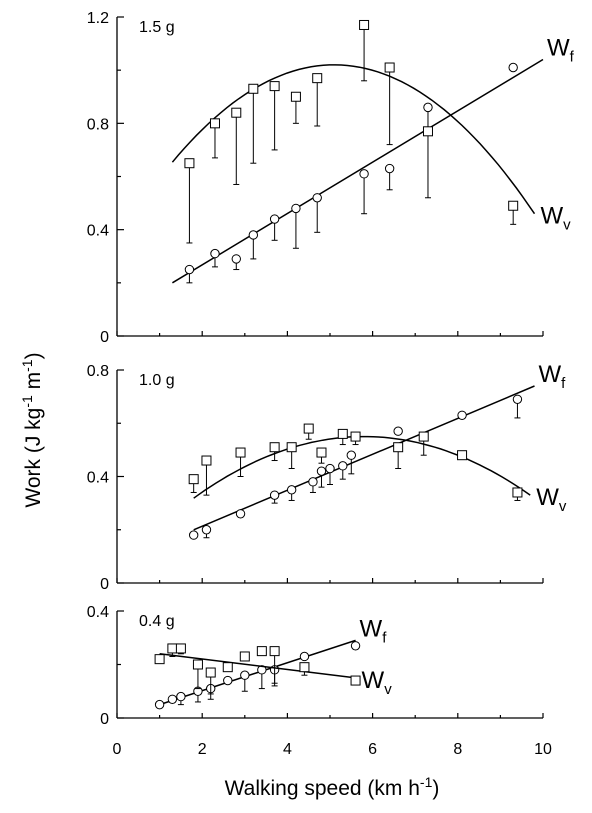 The image size is (592, 813). Describe the element at coordinates (372, 749) in the screenshot. I see `x-tick-label: 6` at that location.